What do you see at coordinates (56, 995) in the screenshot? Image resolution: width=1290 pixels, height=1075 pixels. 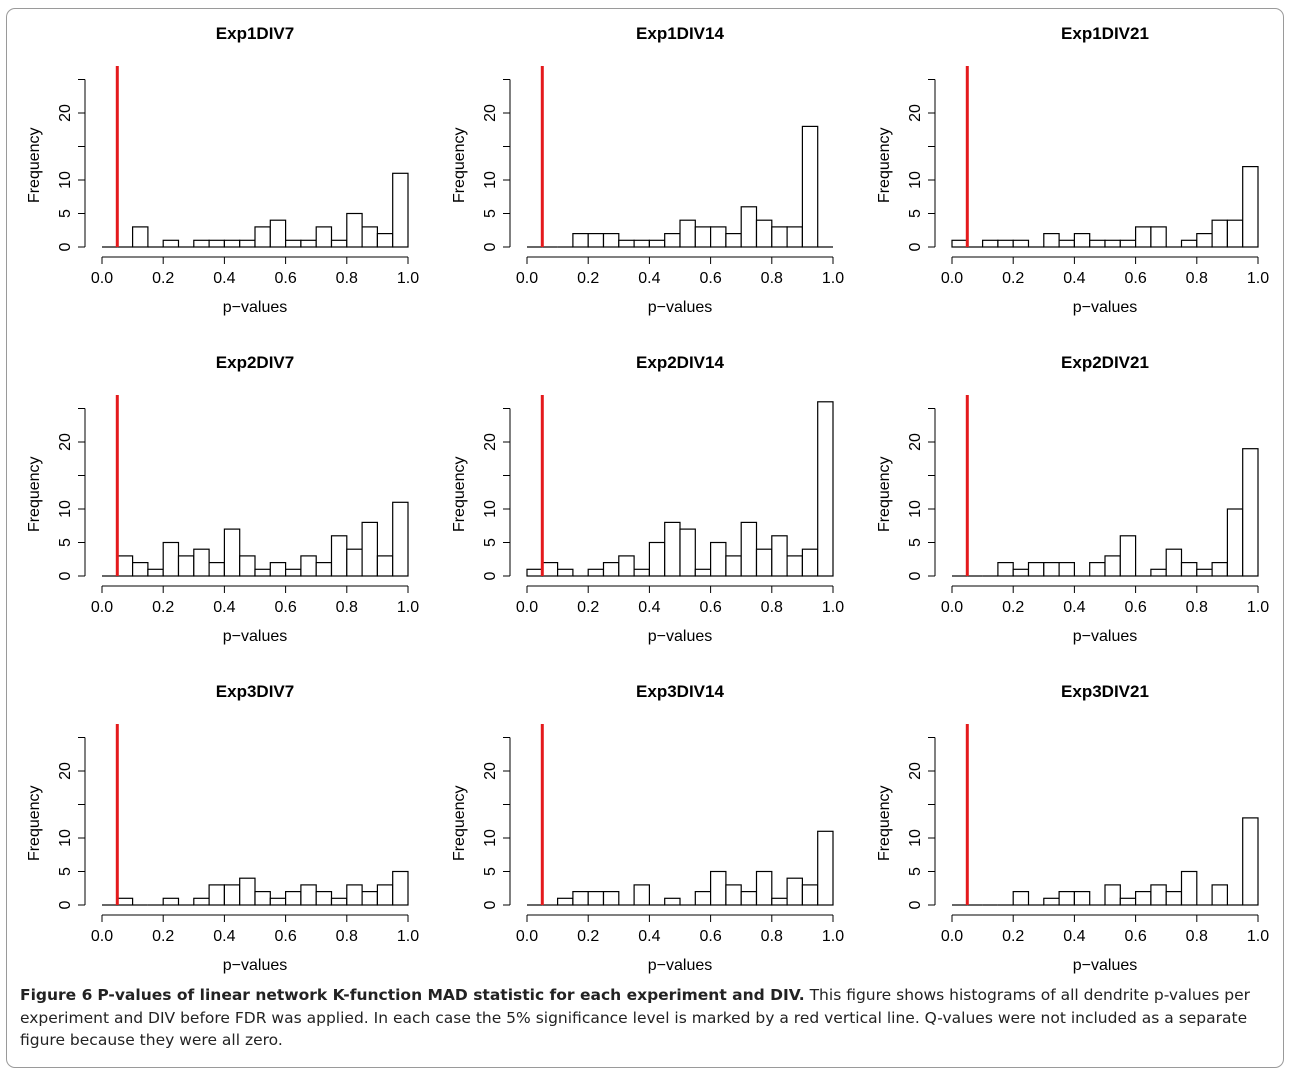 I see `caption-label: Figure 6` at bounding box center [56, 995].